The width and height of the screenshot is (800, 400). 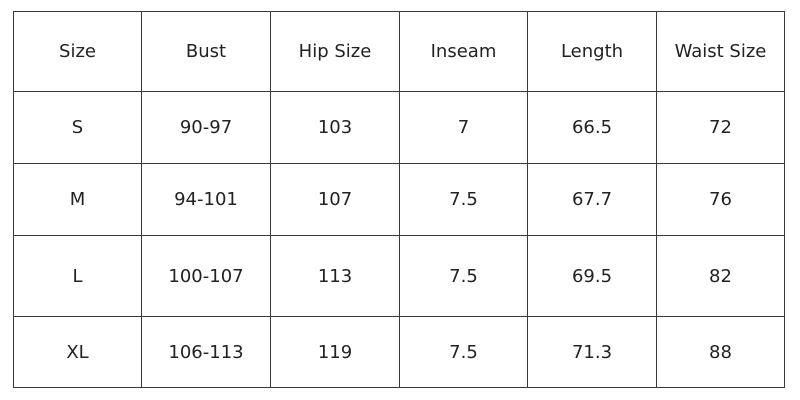 I want to click on header-cell: Size, so click(x=77, y=51).